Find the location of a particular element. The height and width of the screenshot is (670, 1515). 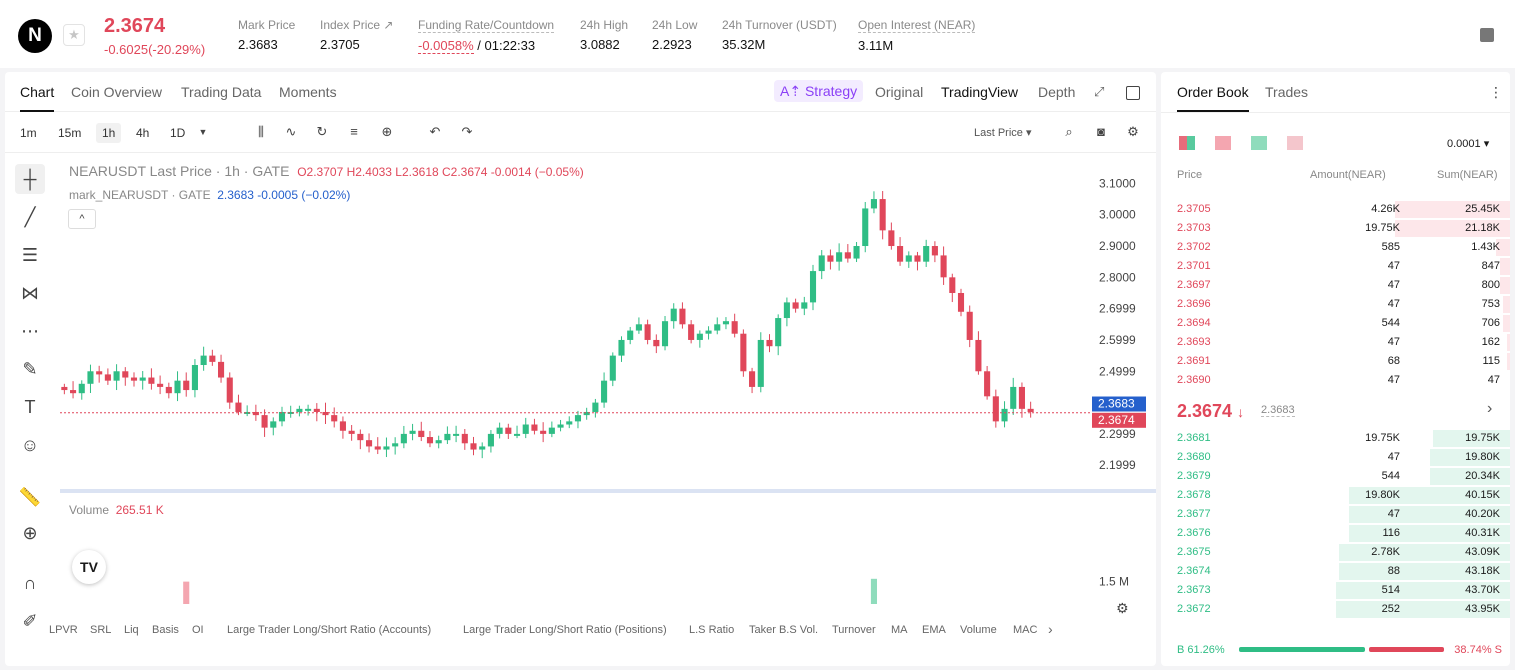

add-indicator-icon: ⊕ is located at coordinates (387, 131).